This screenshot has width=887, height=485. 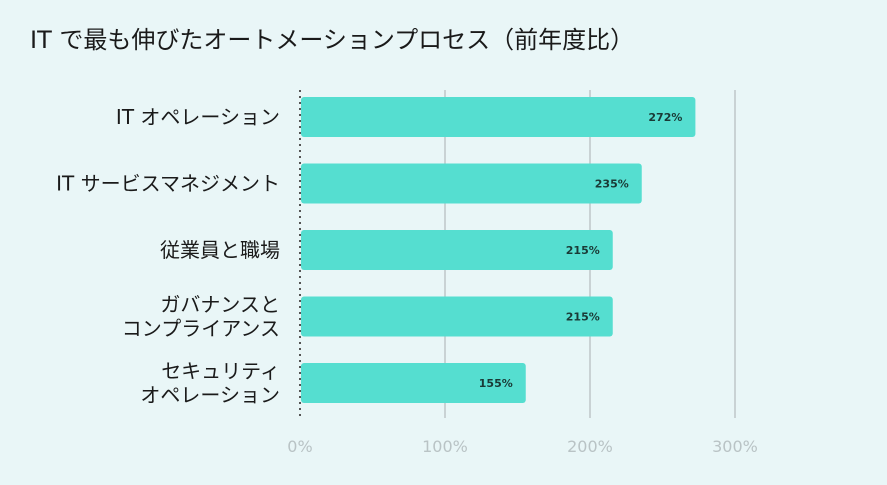 I want to click on x-tick-label: 0%, so click(x=299, y=446).